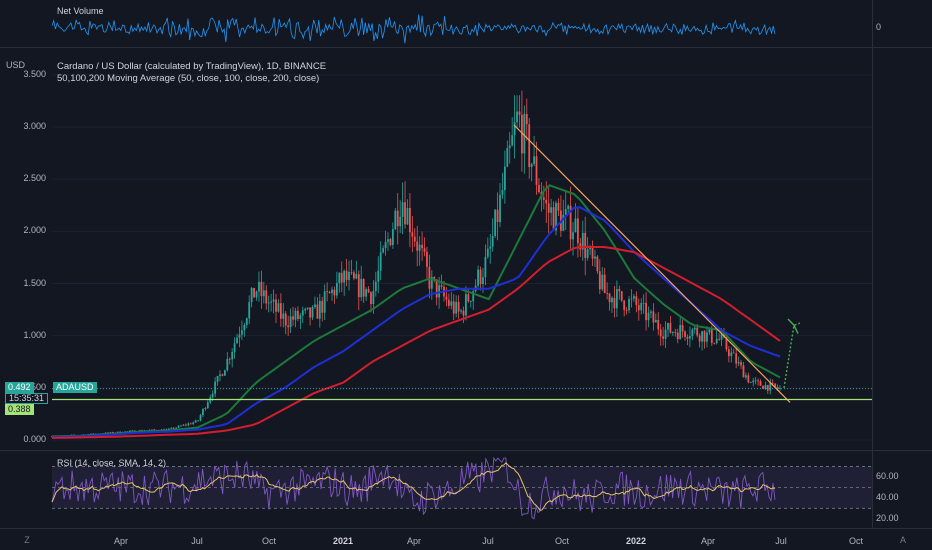  What do you see at coordinates (34, 282) in the screenshot?
I see `price-tick-label: 1.500` at bounding box center [34, 282].